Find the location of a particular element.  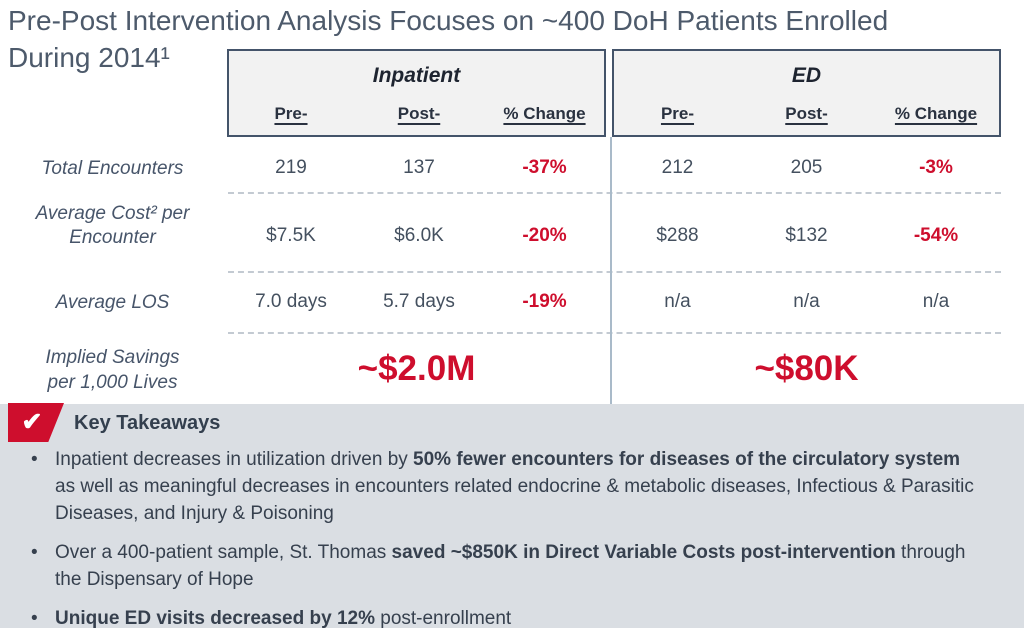

ed-implied-savings: ~$80K is located at coordinates (806, 368).